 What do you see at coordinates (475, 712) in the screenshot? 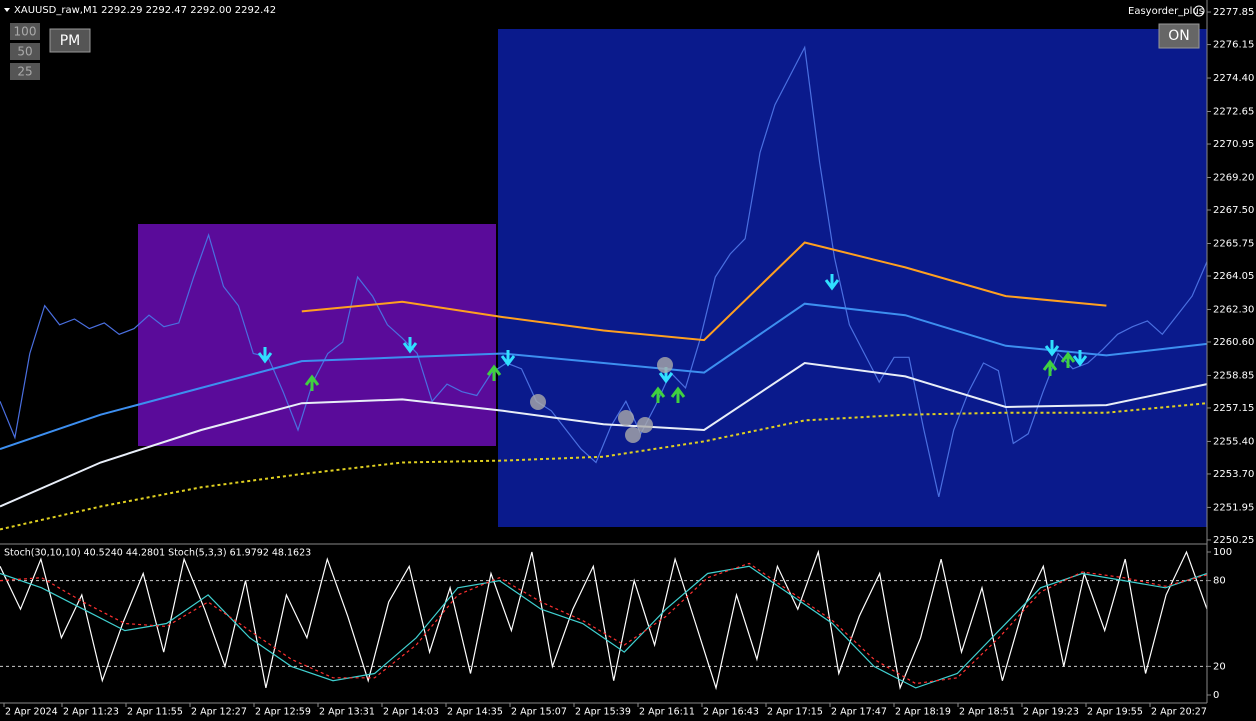
I see `x-tick-label: 2 Apr 14:35` at bounding box center [475, 712].